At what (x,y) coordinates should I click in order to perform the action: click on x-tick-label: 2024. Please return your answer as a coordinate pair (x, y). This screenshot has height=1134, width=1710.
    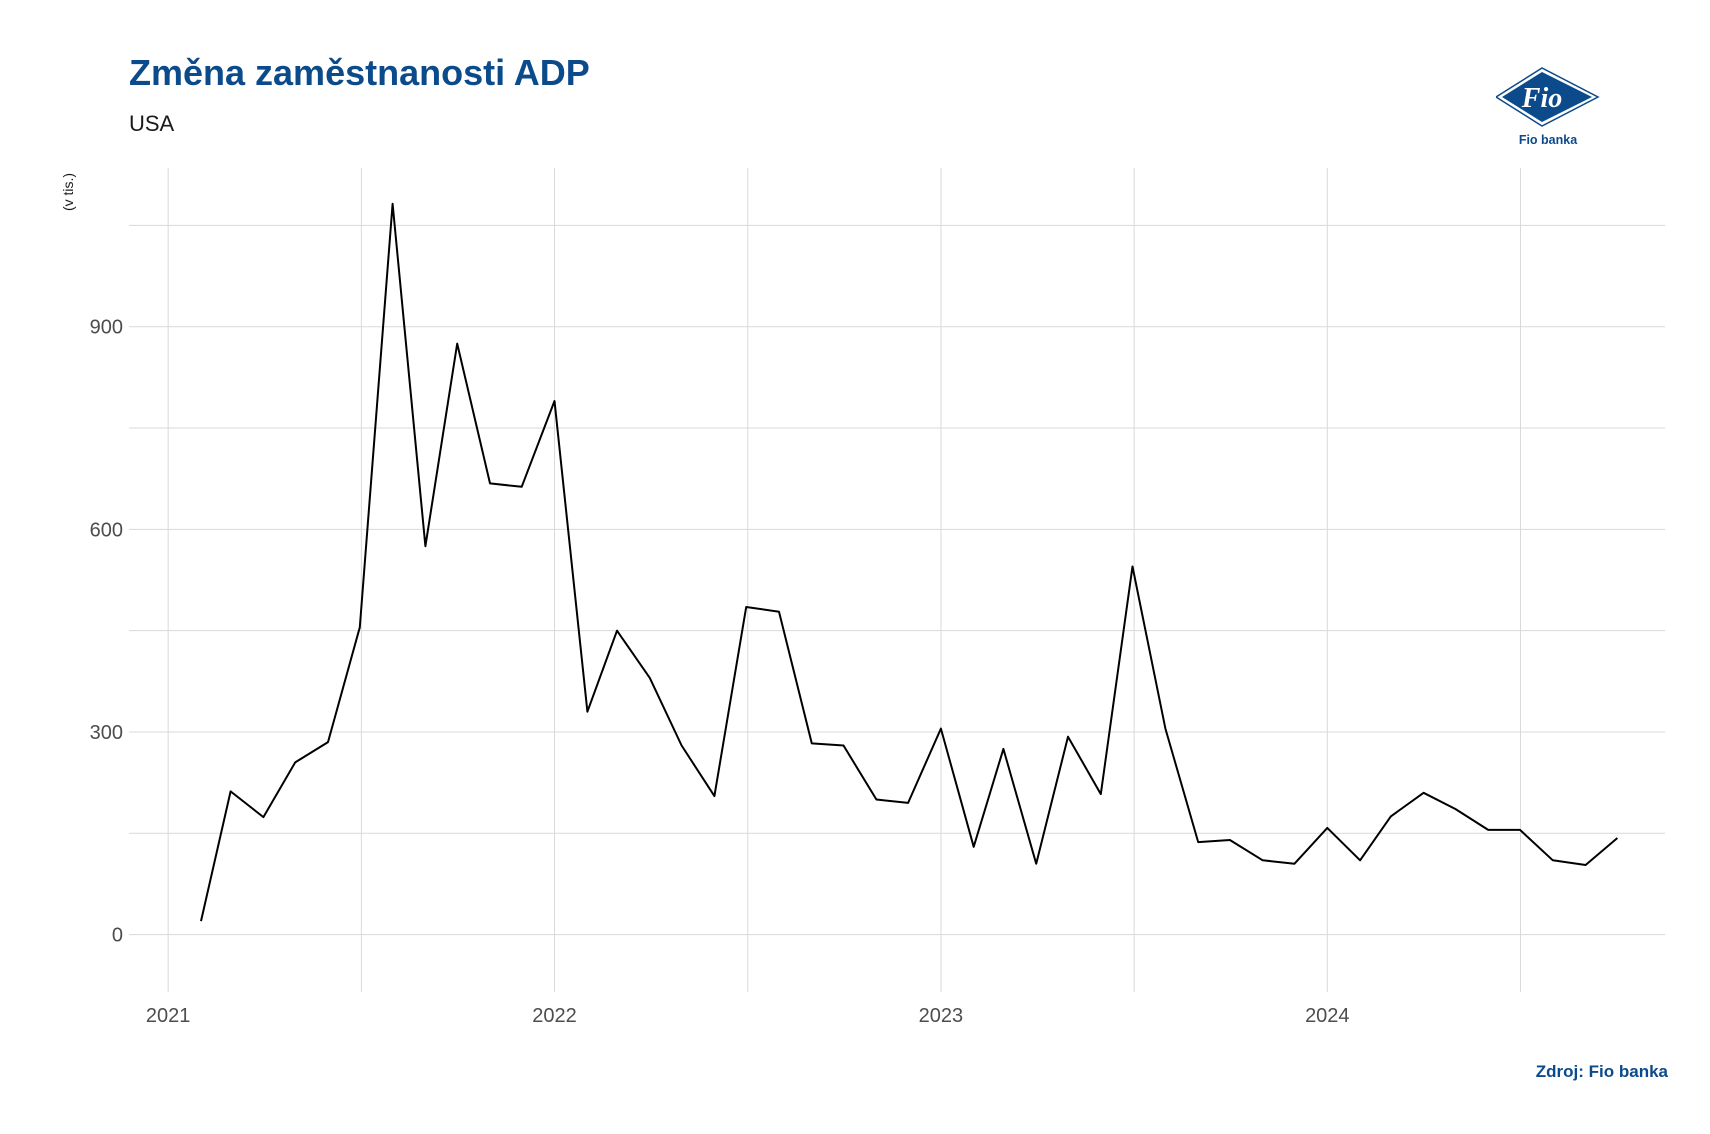
    Looking at the image, I should click on (1327, 1016).